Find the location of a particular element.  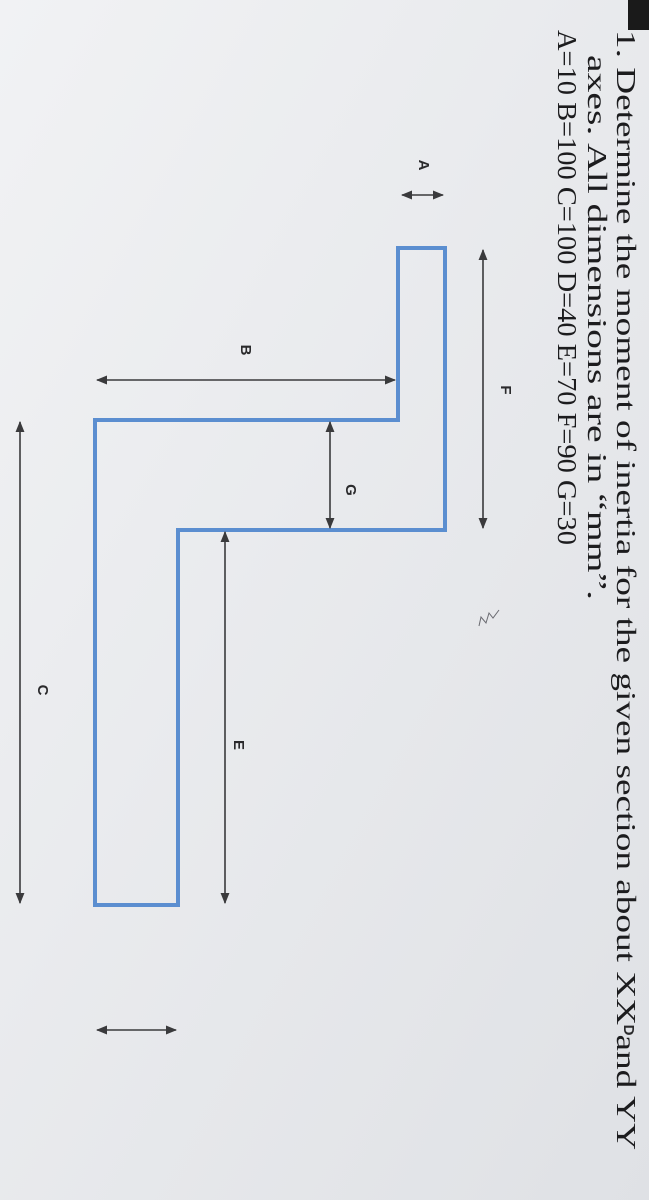

question-line: axes. All dimensions are in “mm”. is located at coordinates (597, 327).